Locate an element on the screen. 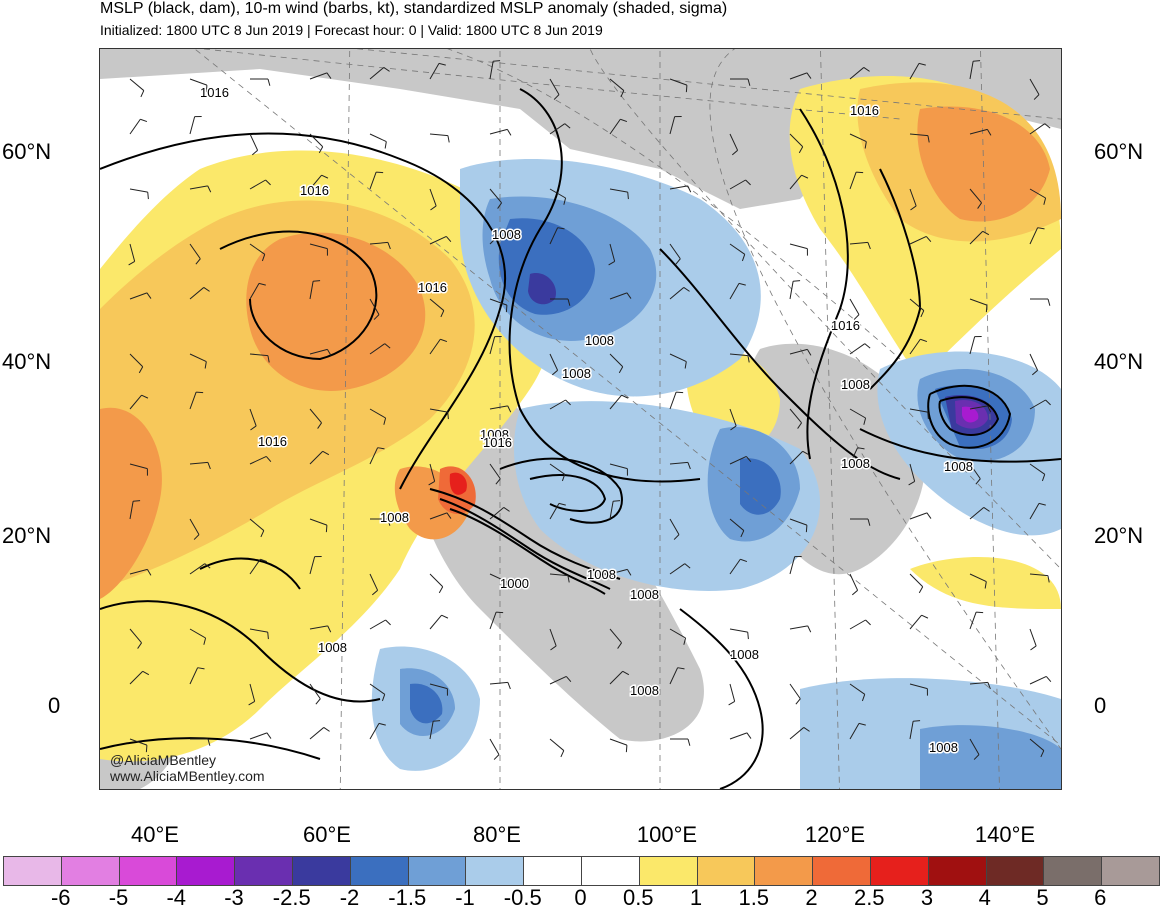 This screenshot has width=1160, height=913. colorbar-tick-label: -1 is located at coordinates (465, 897).